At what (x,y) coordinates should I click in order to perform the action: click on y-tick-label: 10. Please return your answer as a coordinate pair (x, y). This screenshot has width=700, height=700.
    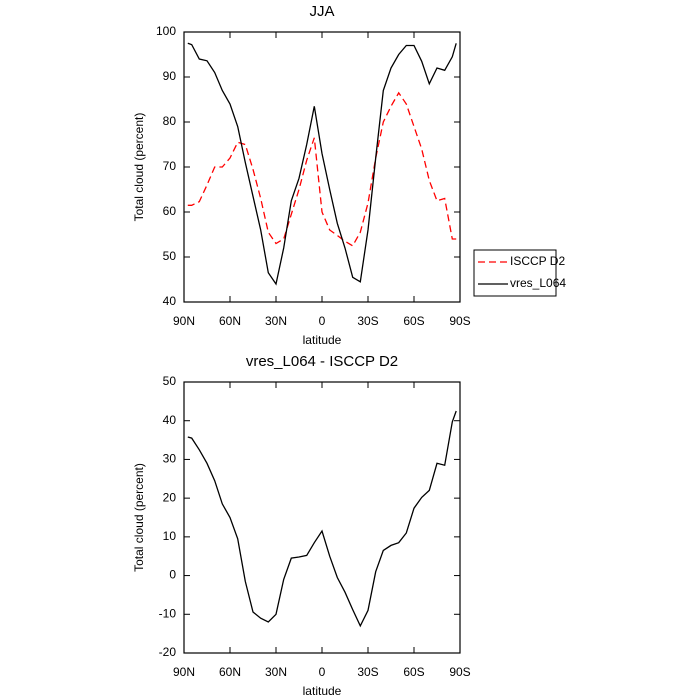
    Looking at the image, I should click on (170, 536).